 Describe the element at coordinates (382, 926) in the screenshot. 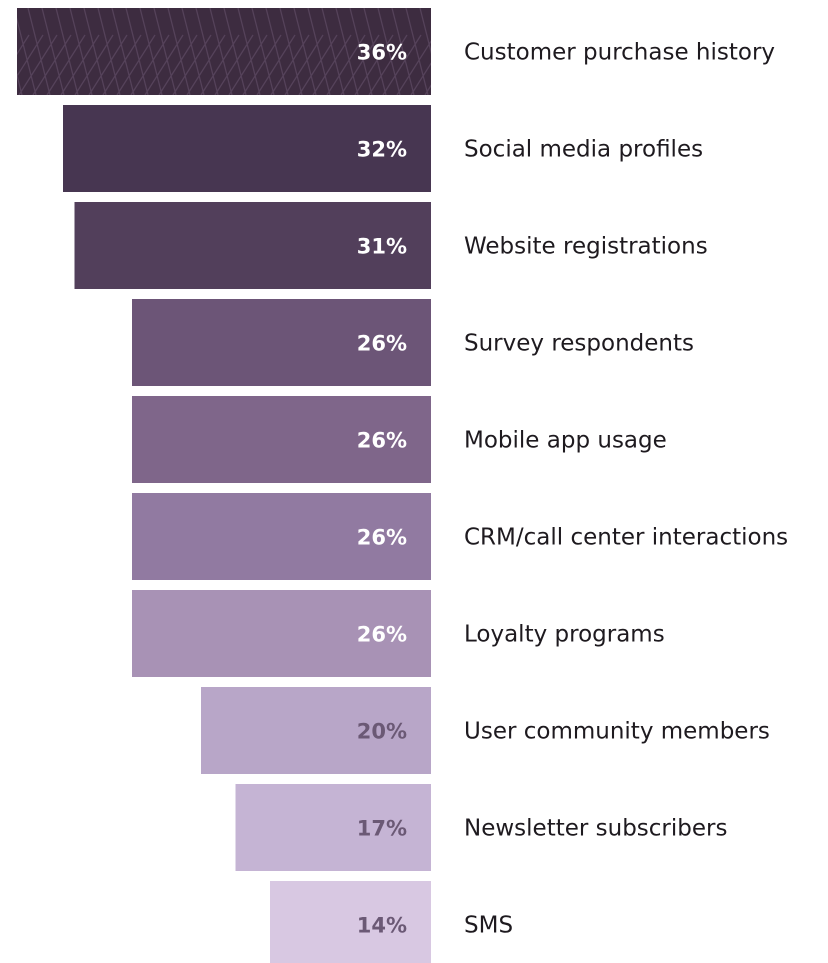

I see `value-label: 14%` at that location.